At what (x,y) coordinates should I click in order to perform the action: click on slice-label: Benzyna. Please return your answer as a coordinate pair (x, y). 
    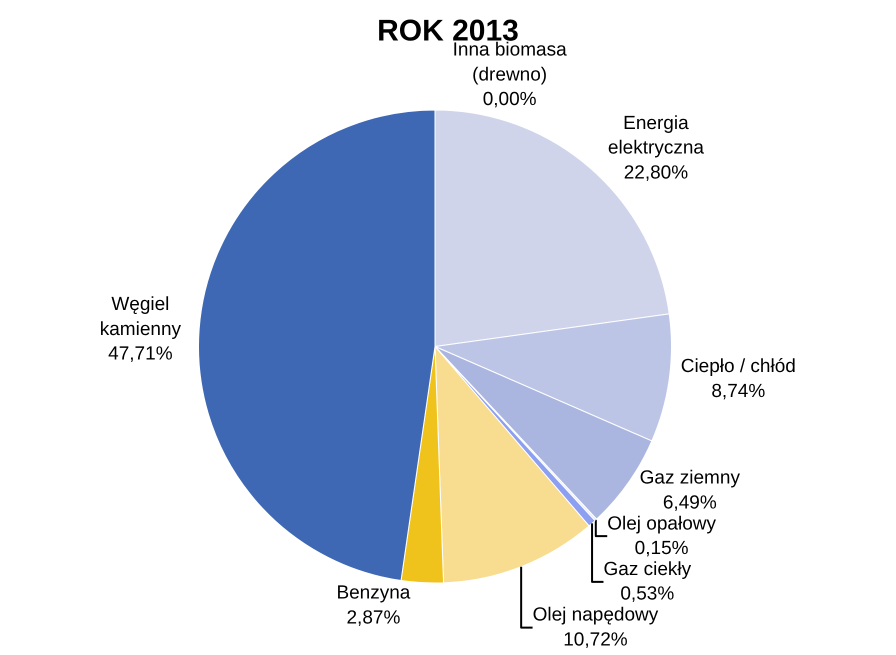
    Looking at the image, I should click on (373, 593).